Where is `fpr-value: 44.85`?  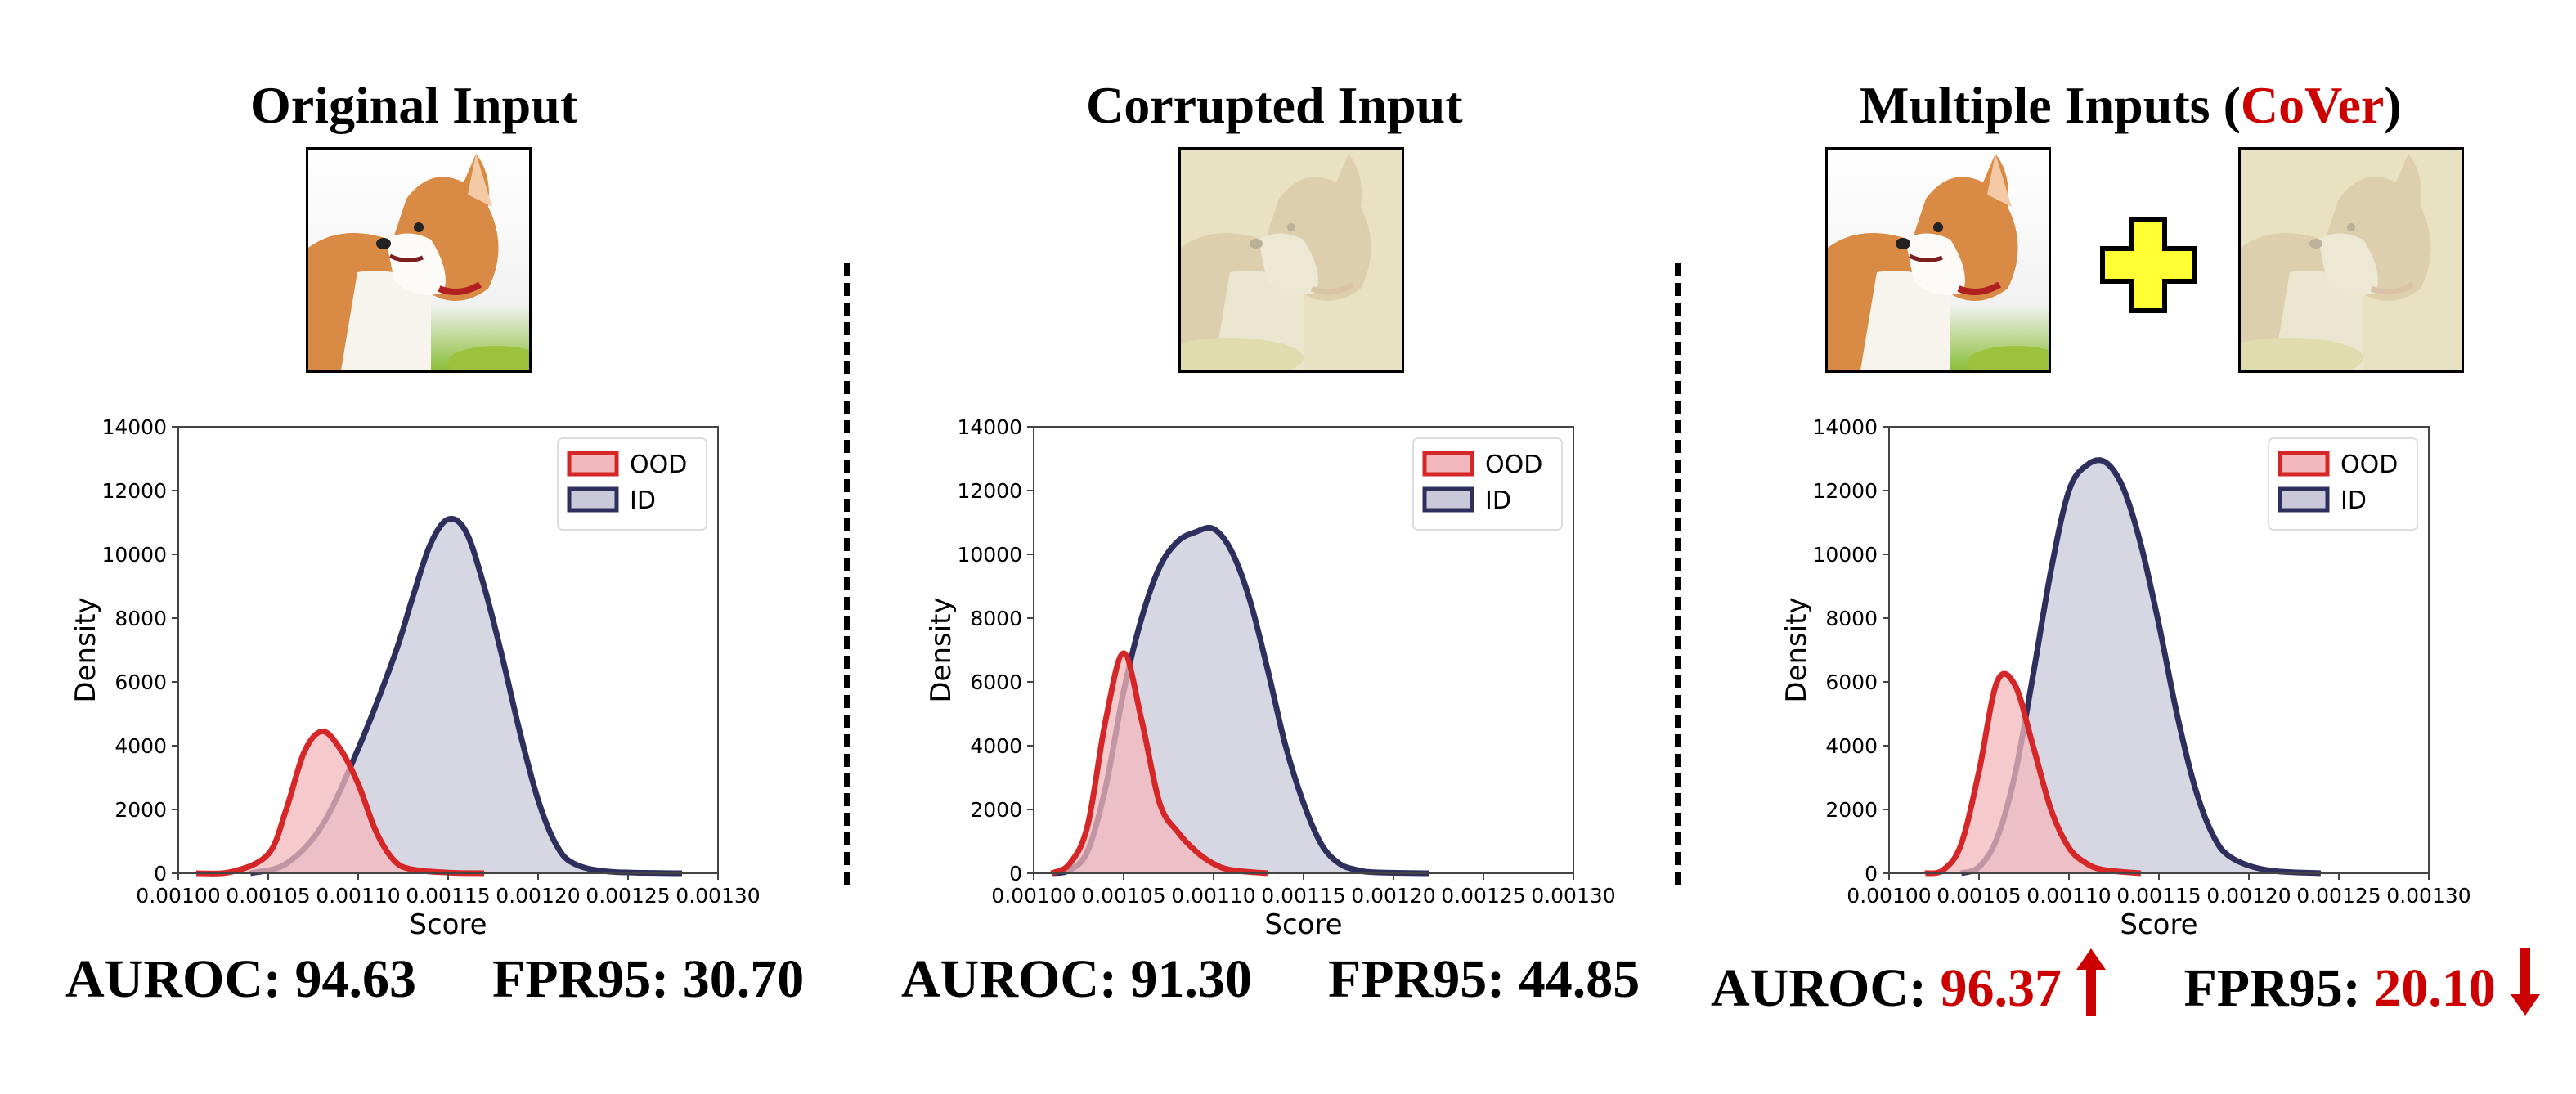
fpr-value: 44.85 is located at coordinates (1579, 979).